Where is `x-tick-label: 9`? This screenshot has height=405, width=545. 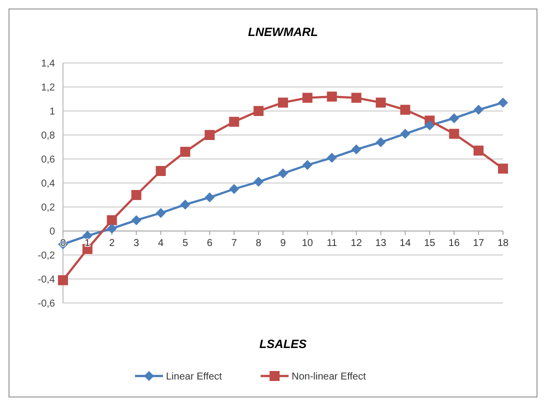 x-tick-label: 9 is located at coordinates (283, 243).